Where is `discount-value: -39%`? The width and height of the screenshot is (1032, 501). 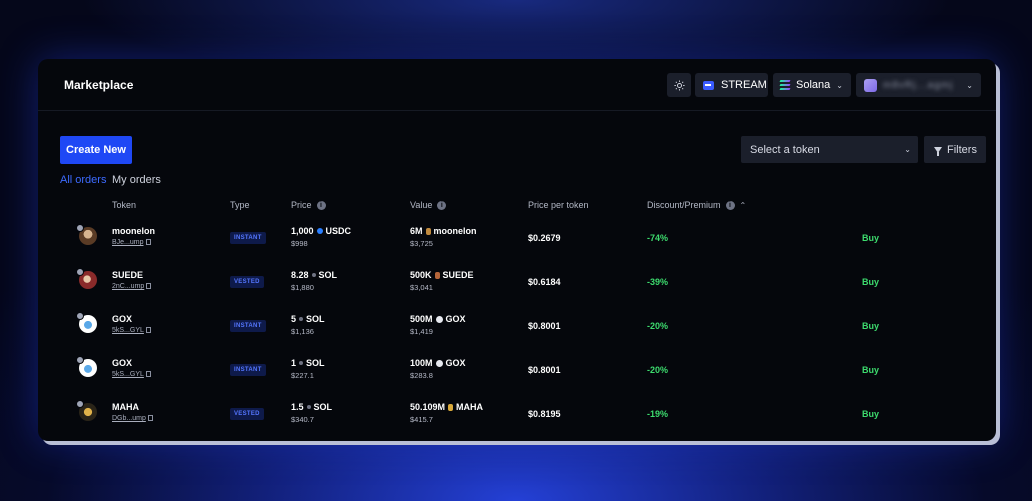 discount-value: -39% is located at coordinates (658, 282).